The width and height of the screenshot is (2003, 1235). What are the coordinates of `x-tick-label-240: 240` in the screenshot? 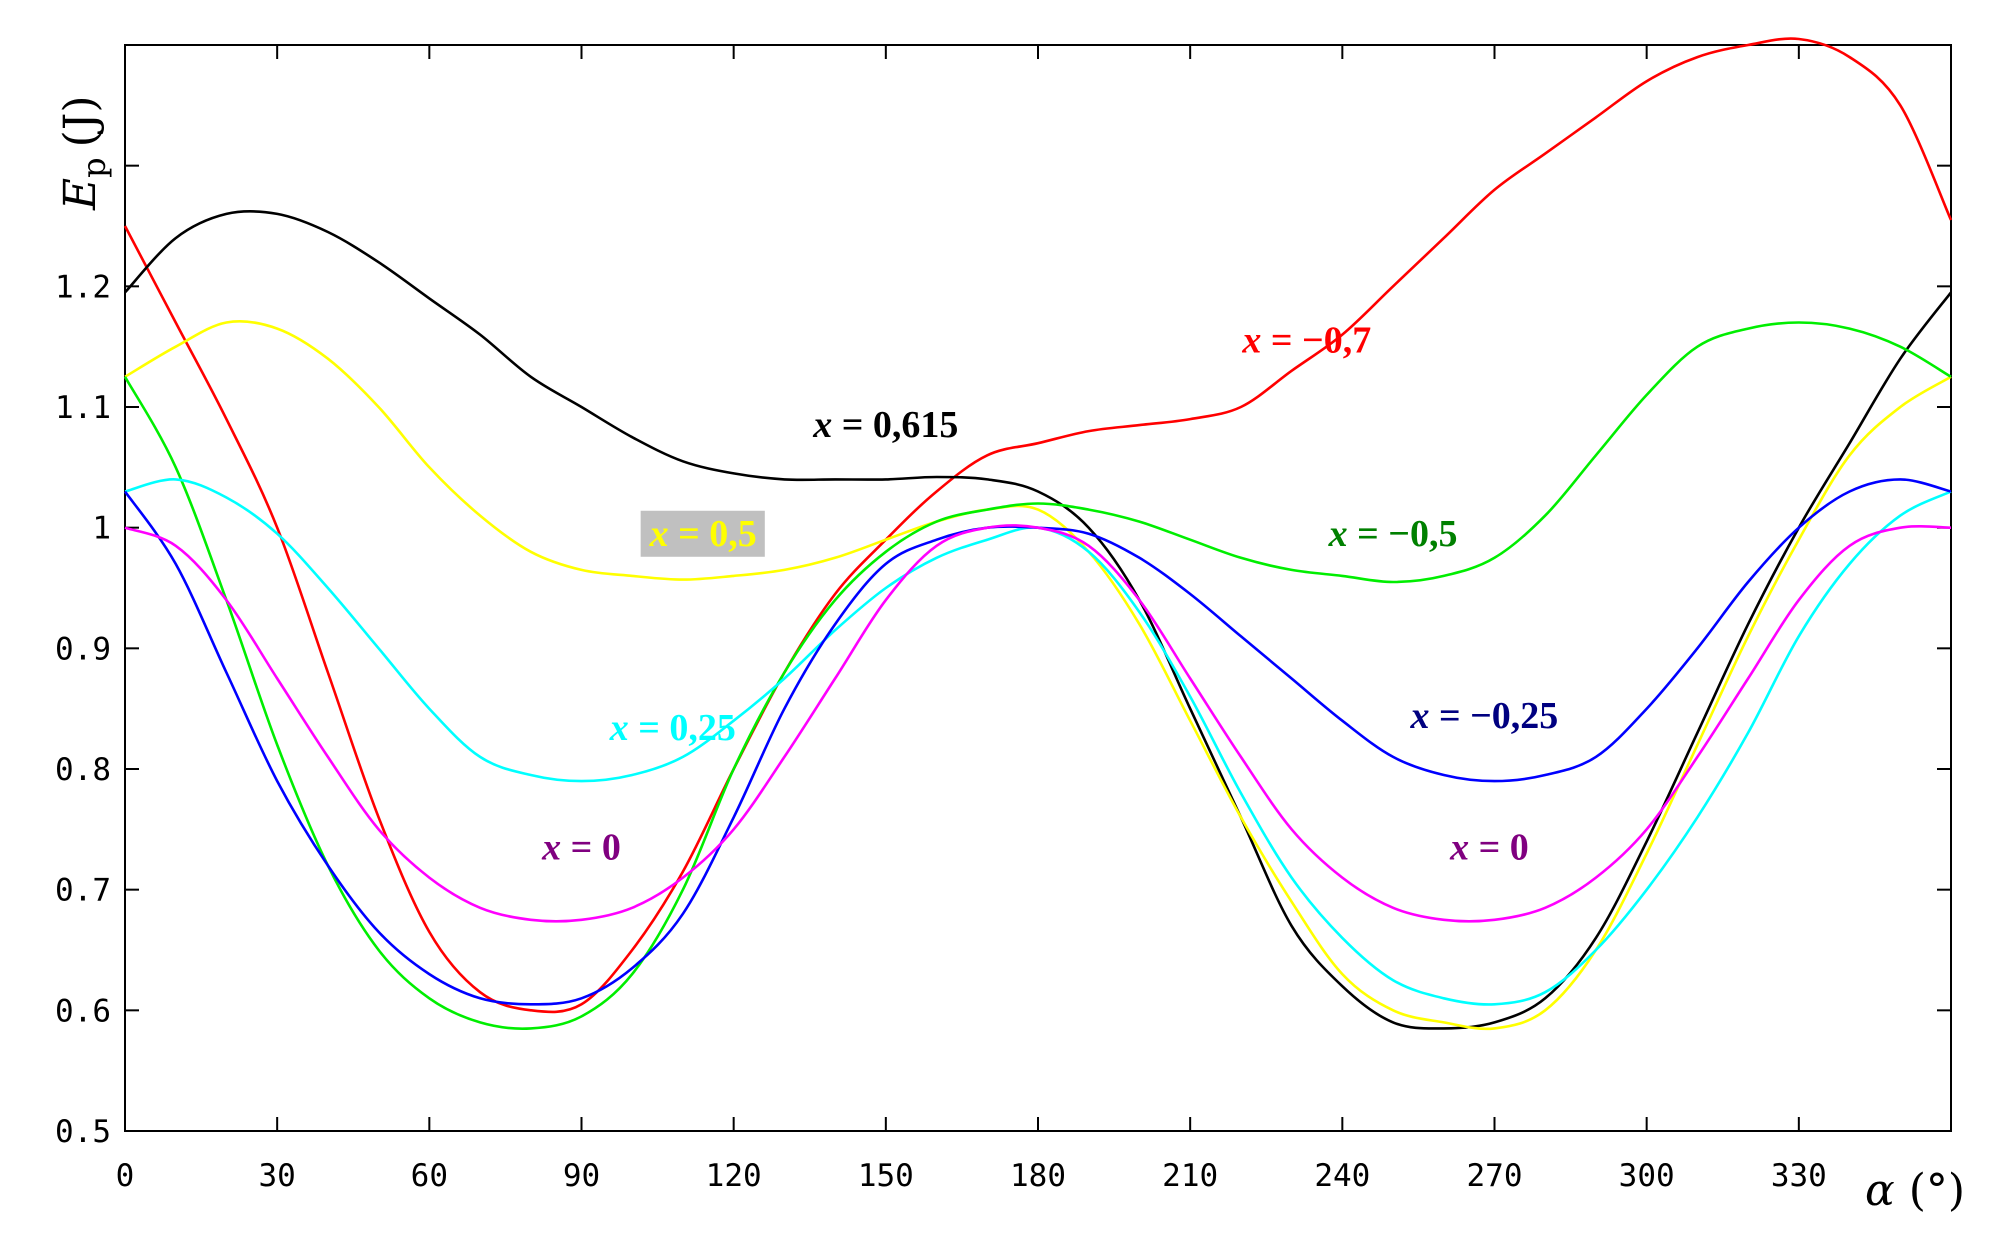 It's located at (1342, 1176).